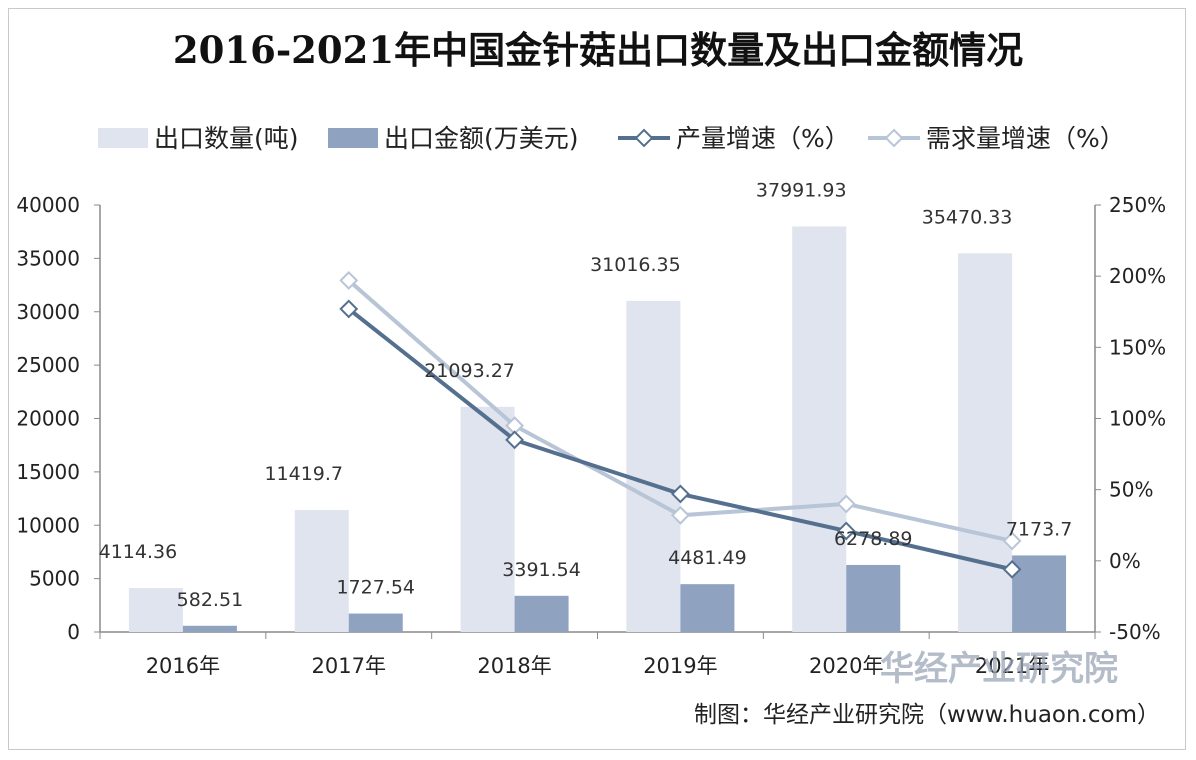 The height and width of the screenshot is (760, 1196). Describe the element at coordinates (846, 666) in the screenshot. I see `x-tick-label: 2020年` at that location.